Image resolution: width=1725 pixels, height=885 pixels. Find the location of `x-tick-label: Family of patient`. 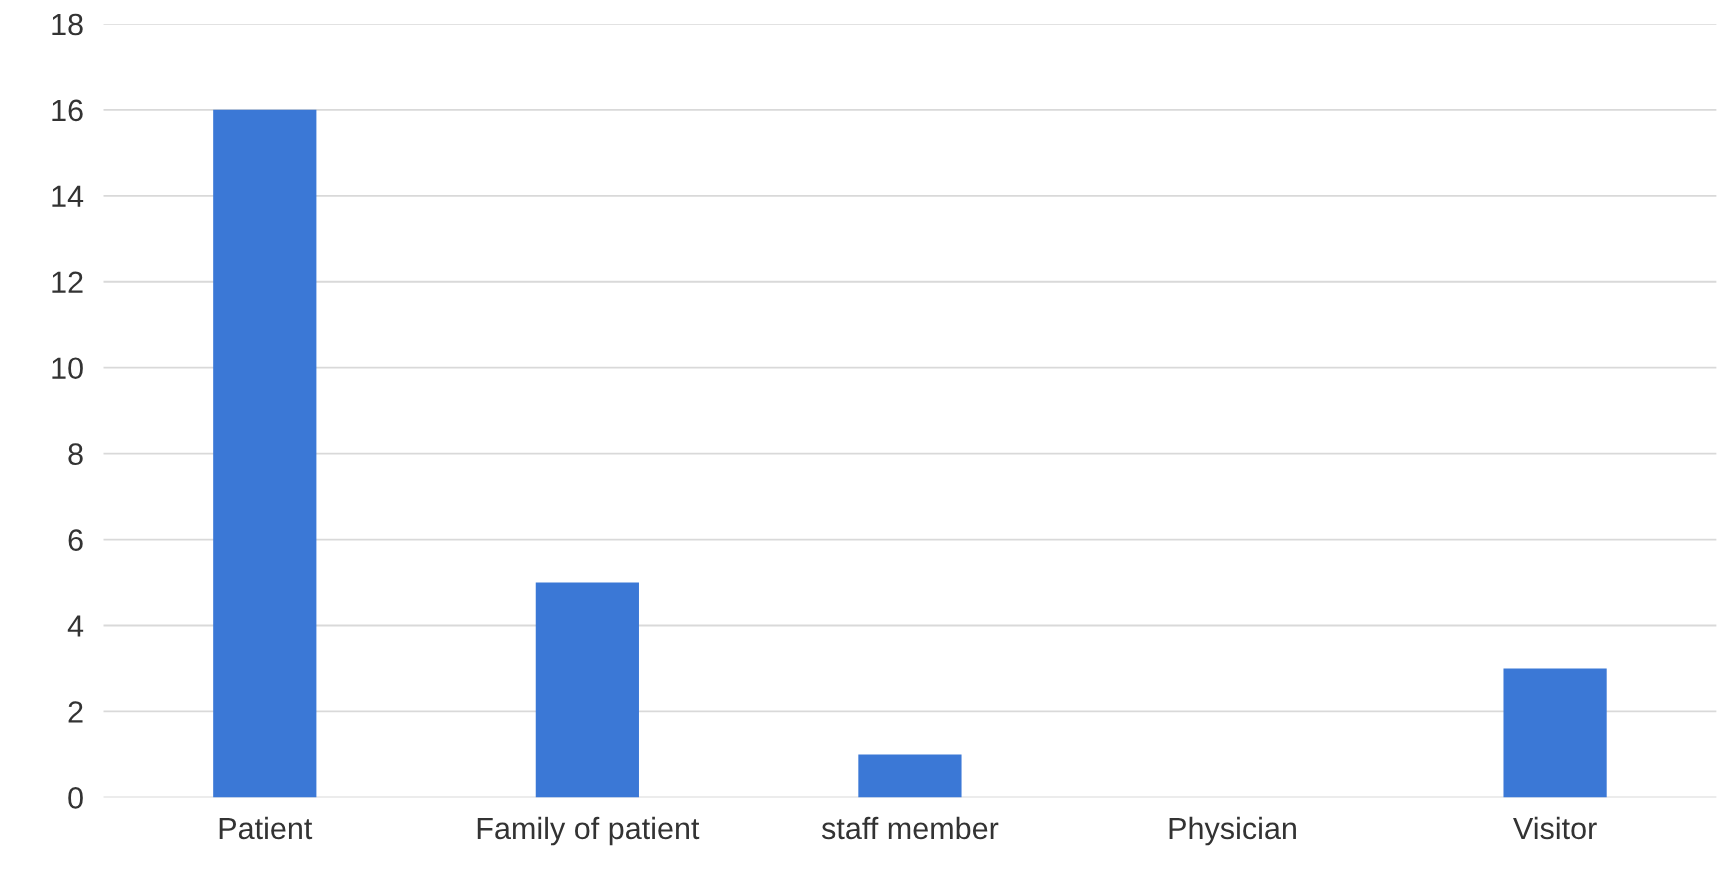

x-tick-label: Family of patient is located at coordinates (588, 831).